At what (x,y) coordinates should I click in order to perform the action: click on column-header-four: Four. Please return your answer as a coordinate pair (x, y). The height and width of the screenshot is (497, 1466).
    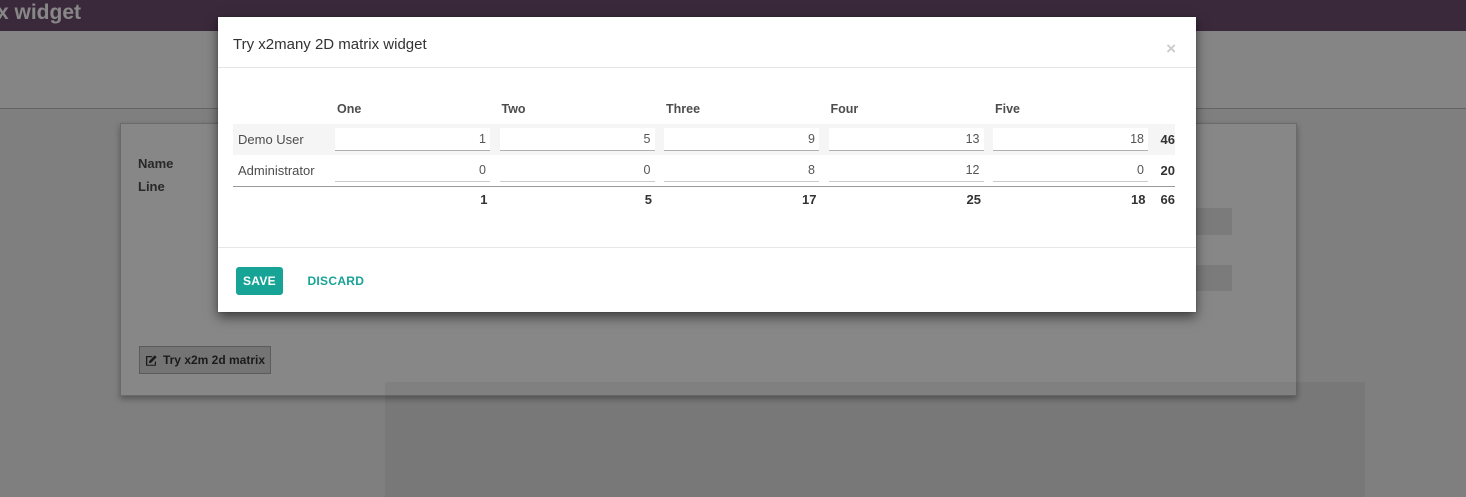
    Looking at the image, I should click on (844, 109).